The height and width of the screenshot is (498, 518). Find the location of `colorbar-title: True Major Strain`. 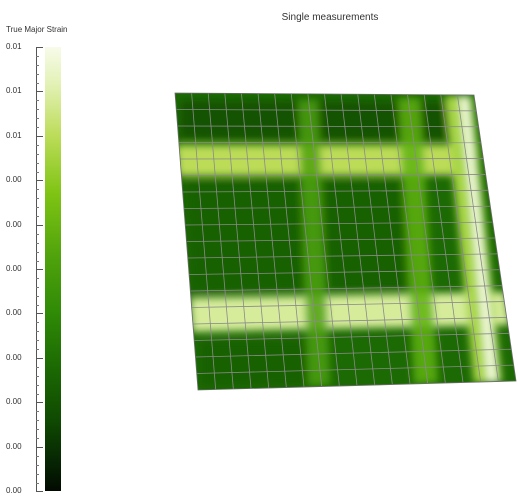

colorbar-title: True Major Strain is located at coordinates (37, 29).